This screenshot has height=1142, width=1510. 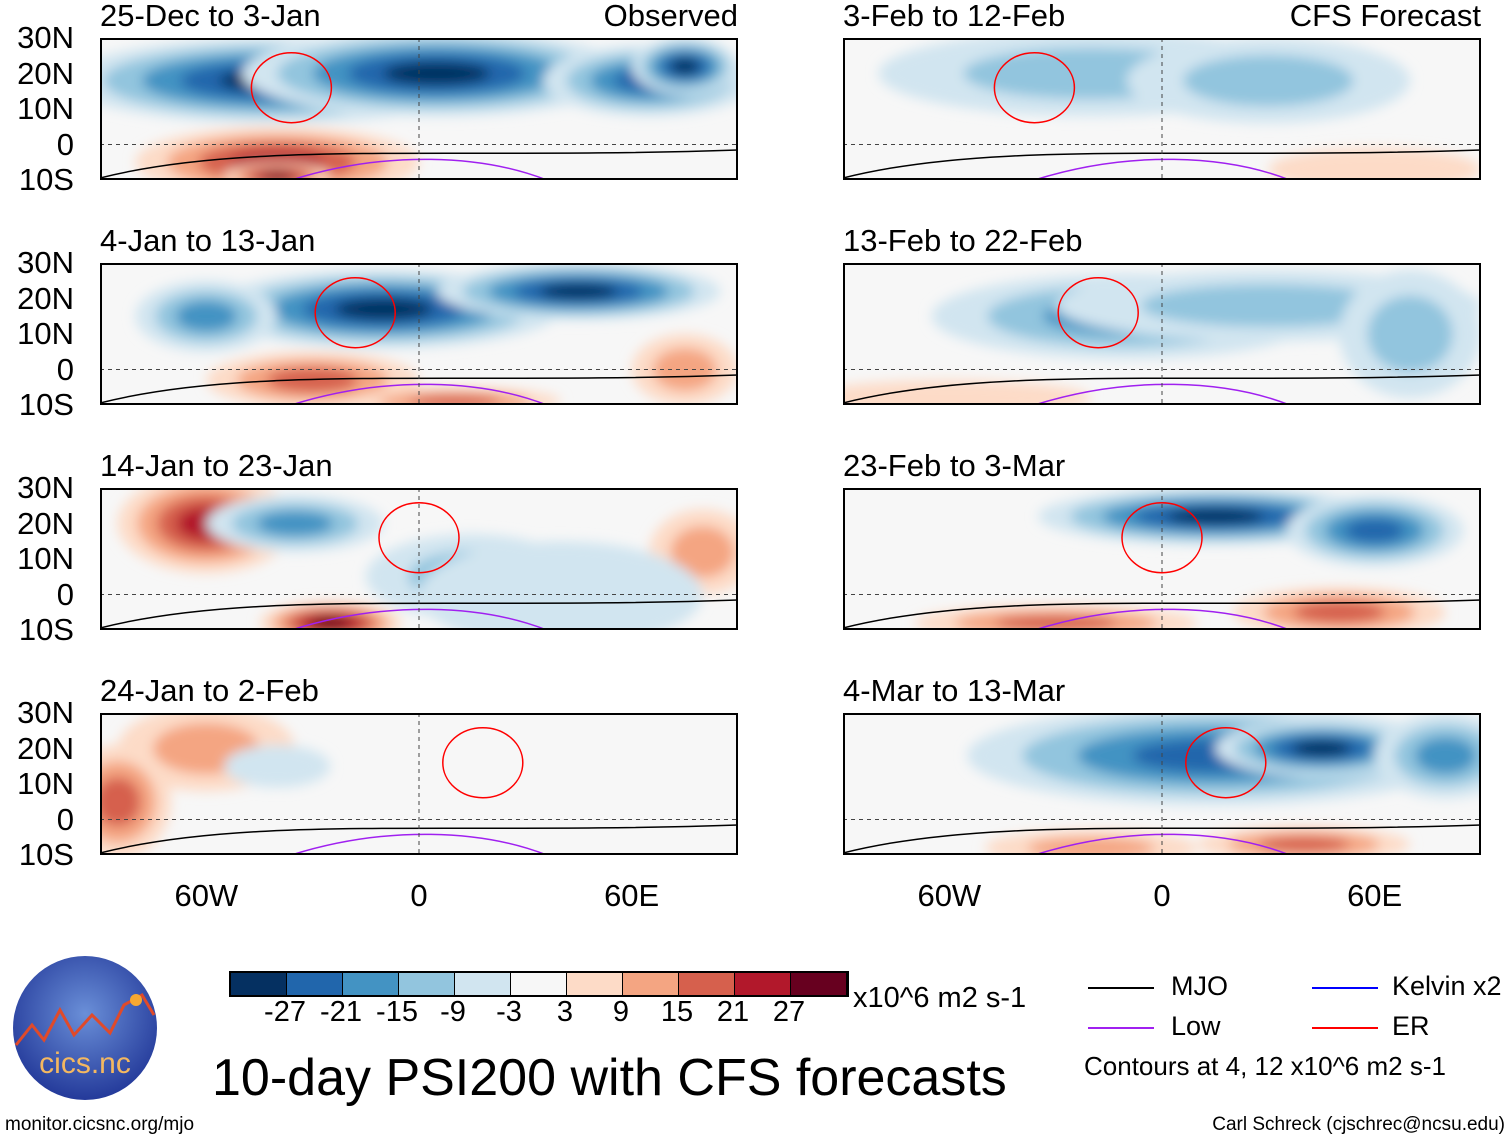 What do you see at coordinates (1162, 314) in the screenshot?
I see `map-panel: 13-Feb to 22-Feb` at bounding box center [1162, 314].